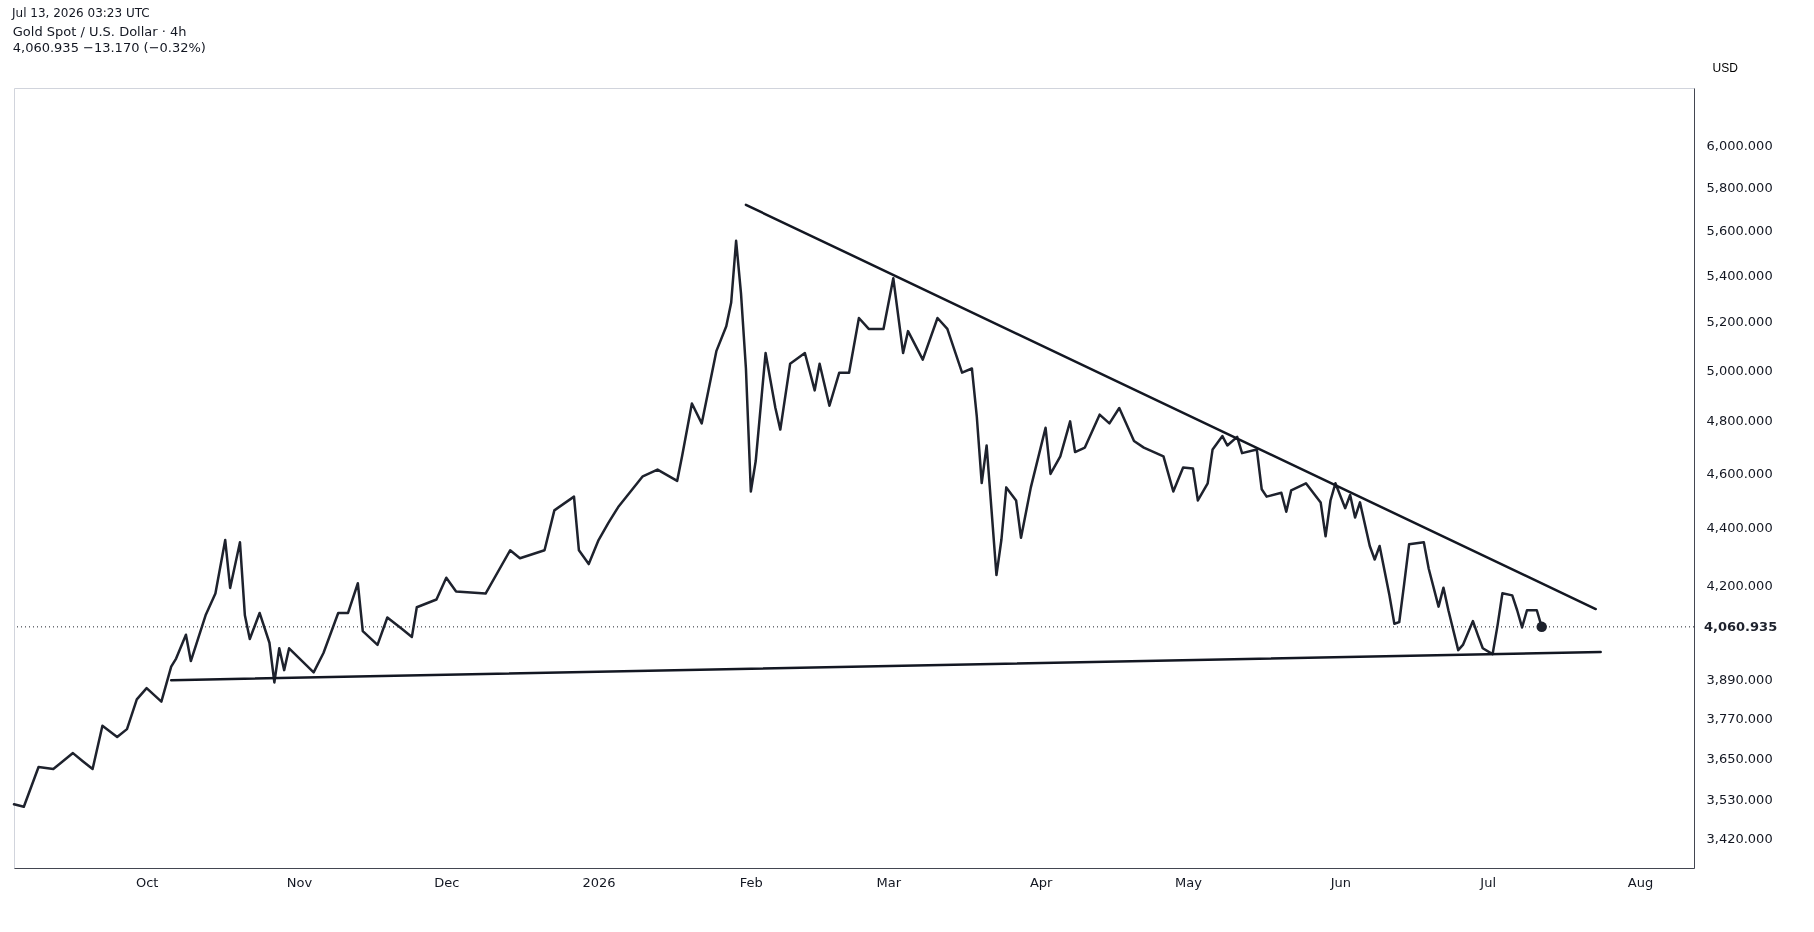  What do you see at coordinates (1739, 473) in the screenshot?
I see `y-tick-label: 4,600.000` at bounding box center [1739, 473].